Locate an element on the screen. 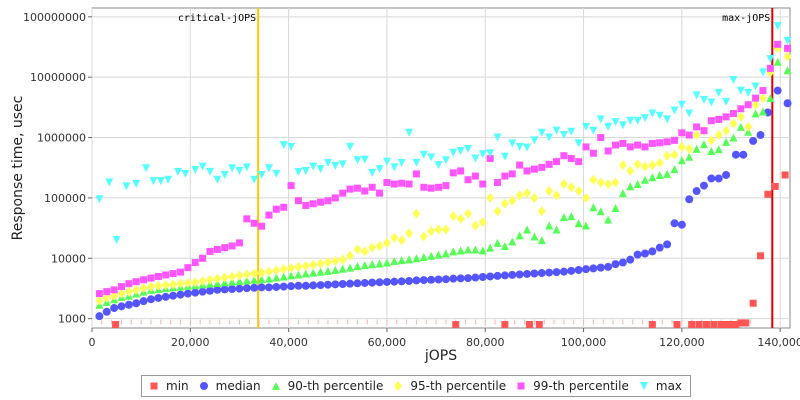  legend-item: max is located at coordinates (660, 386).